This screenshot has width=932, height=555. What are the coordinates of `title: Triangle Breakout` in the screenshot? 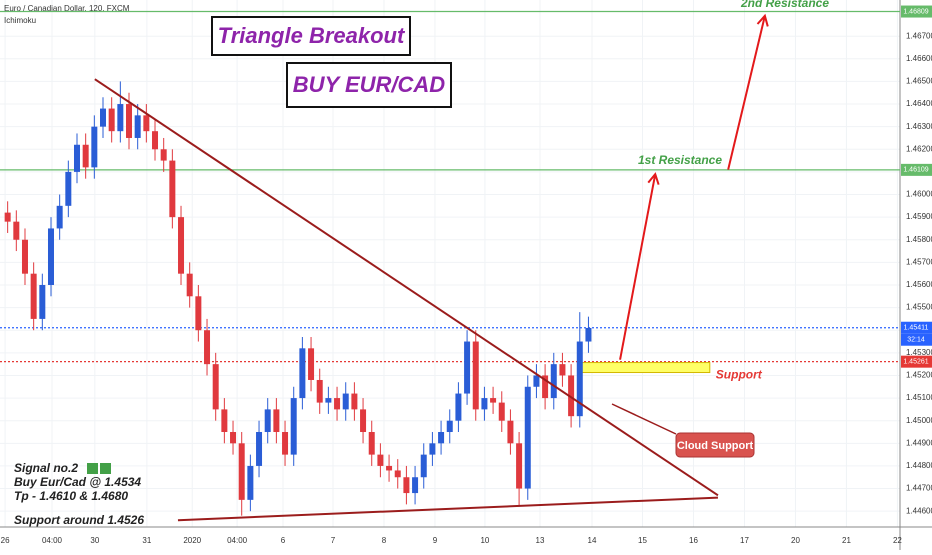 It's located at (312, 35).